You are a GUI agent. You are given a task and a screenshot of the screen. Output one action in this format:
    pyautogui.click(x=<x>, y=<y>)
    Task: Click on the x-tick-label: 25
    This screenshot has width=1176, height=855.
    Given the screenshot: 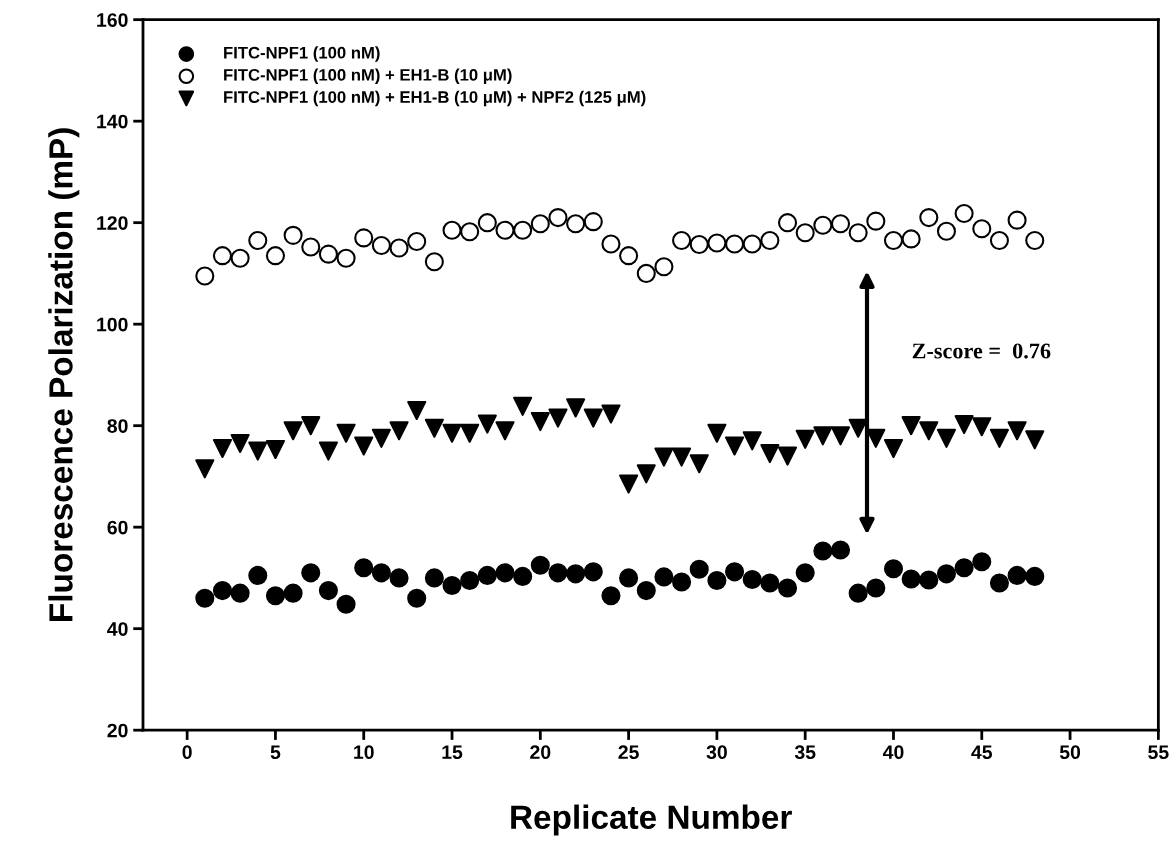 What is the action you would take?
    pyautogui.click(x=628, y=752)
    